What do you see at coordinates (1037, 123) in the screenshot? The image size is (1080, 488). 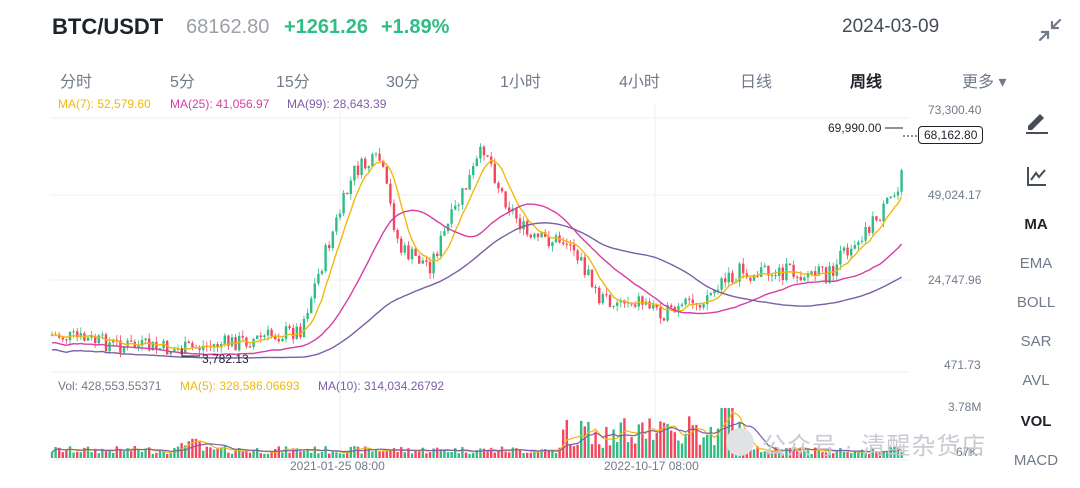 I see `pencil-icon` at bounding box center [1037, 123].